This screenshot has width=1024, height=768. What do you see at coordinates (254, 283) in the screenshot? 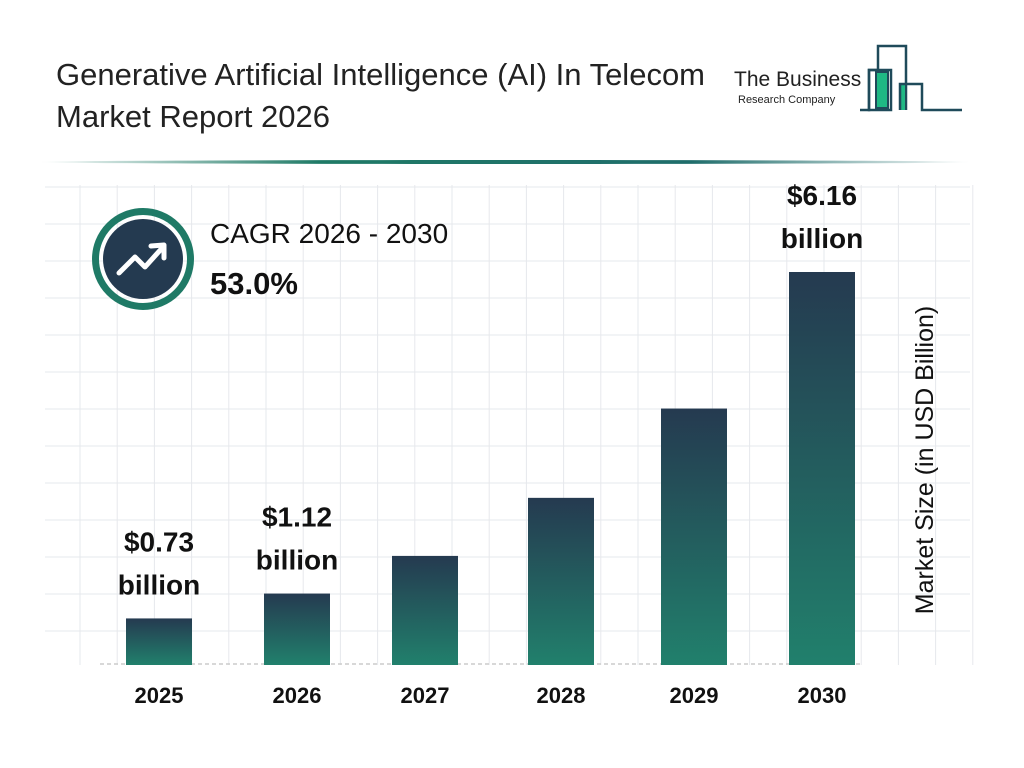
I see `cagr-value: 53.0%` at bounding box center [254, 283].